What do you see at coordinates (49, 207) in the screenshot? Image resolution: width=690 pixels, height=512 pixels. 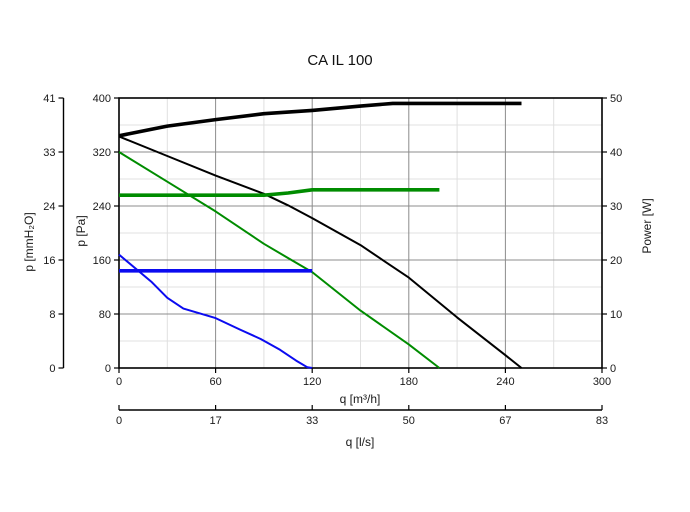 I see `mmh2o-tick-label: 24` at bounding box center [49, 207].